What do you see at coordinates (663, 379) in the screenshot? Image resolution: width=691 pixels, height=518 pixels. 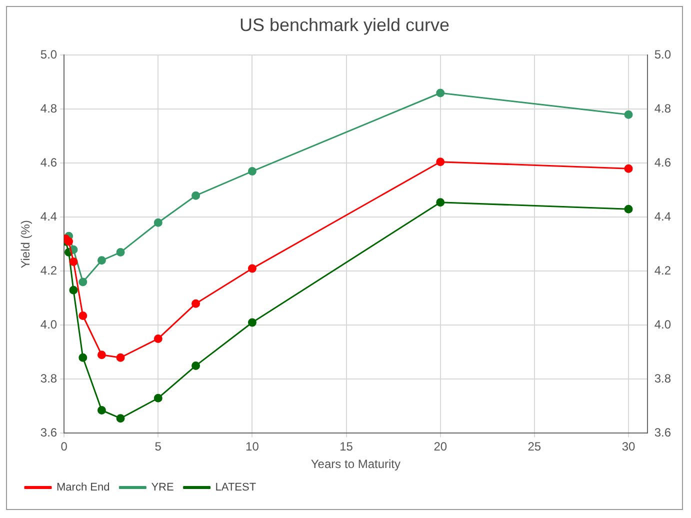 I see `y2-tick-label: 3.8` at bounding box center [663, 379].